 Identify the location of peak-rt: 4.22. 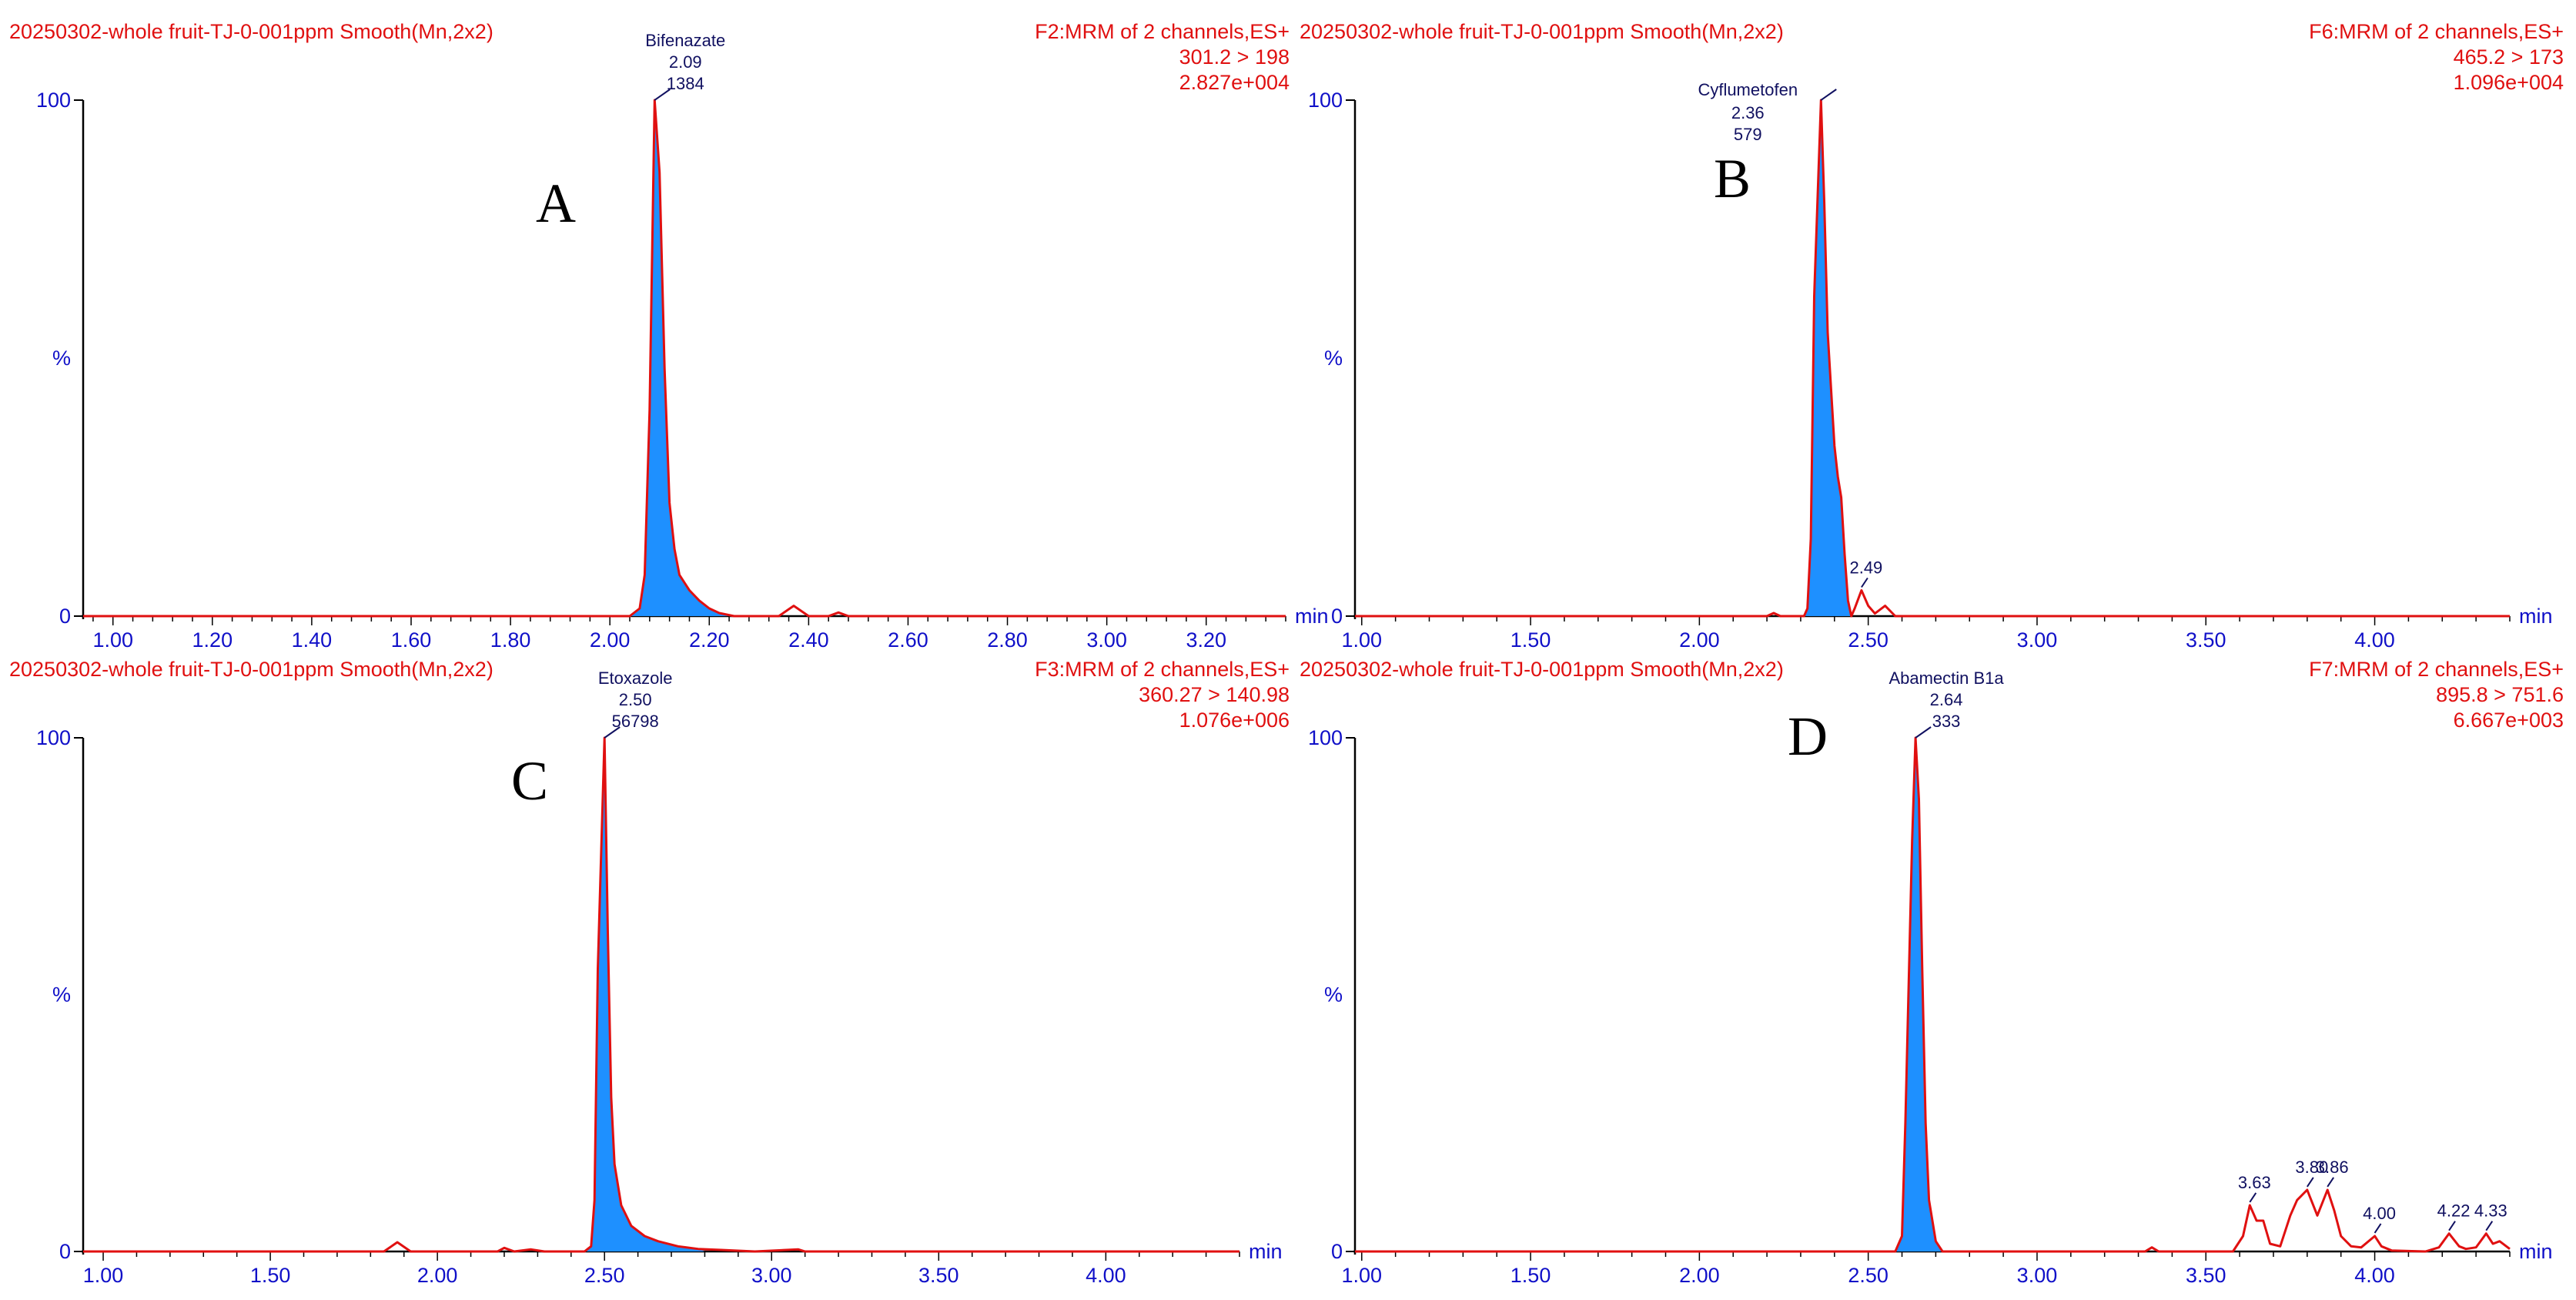
(2454, 1211).